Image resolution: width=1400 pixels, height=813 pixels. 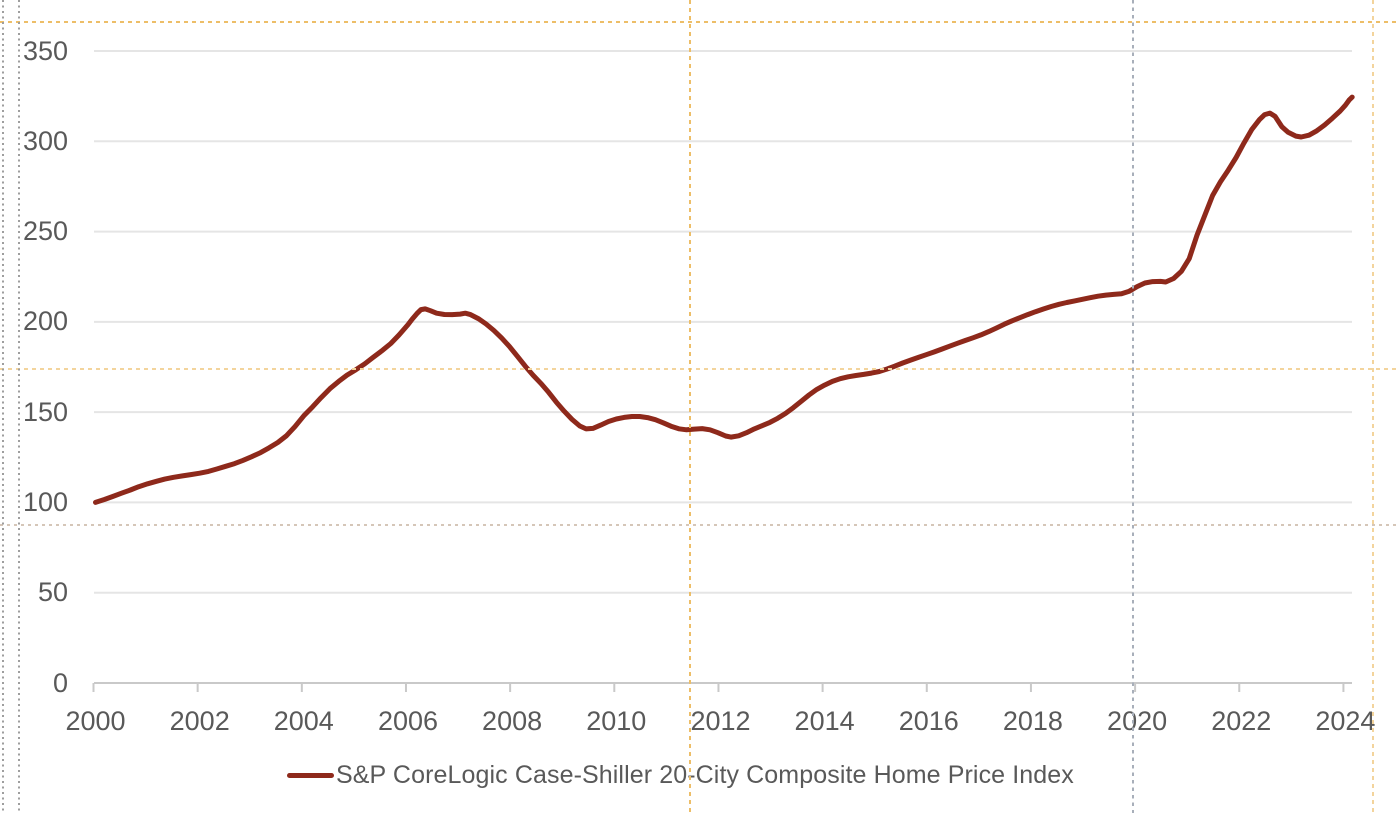 I want to click on x-axis-tick-label: 2014, so click(x=824, y=721).